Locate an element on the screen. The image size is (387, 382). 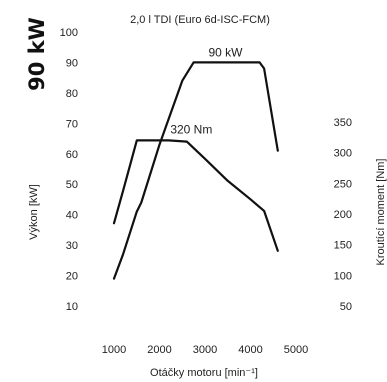
y-right-tick-label: 50 is located at coordinates (346, 307).